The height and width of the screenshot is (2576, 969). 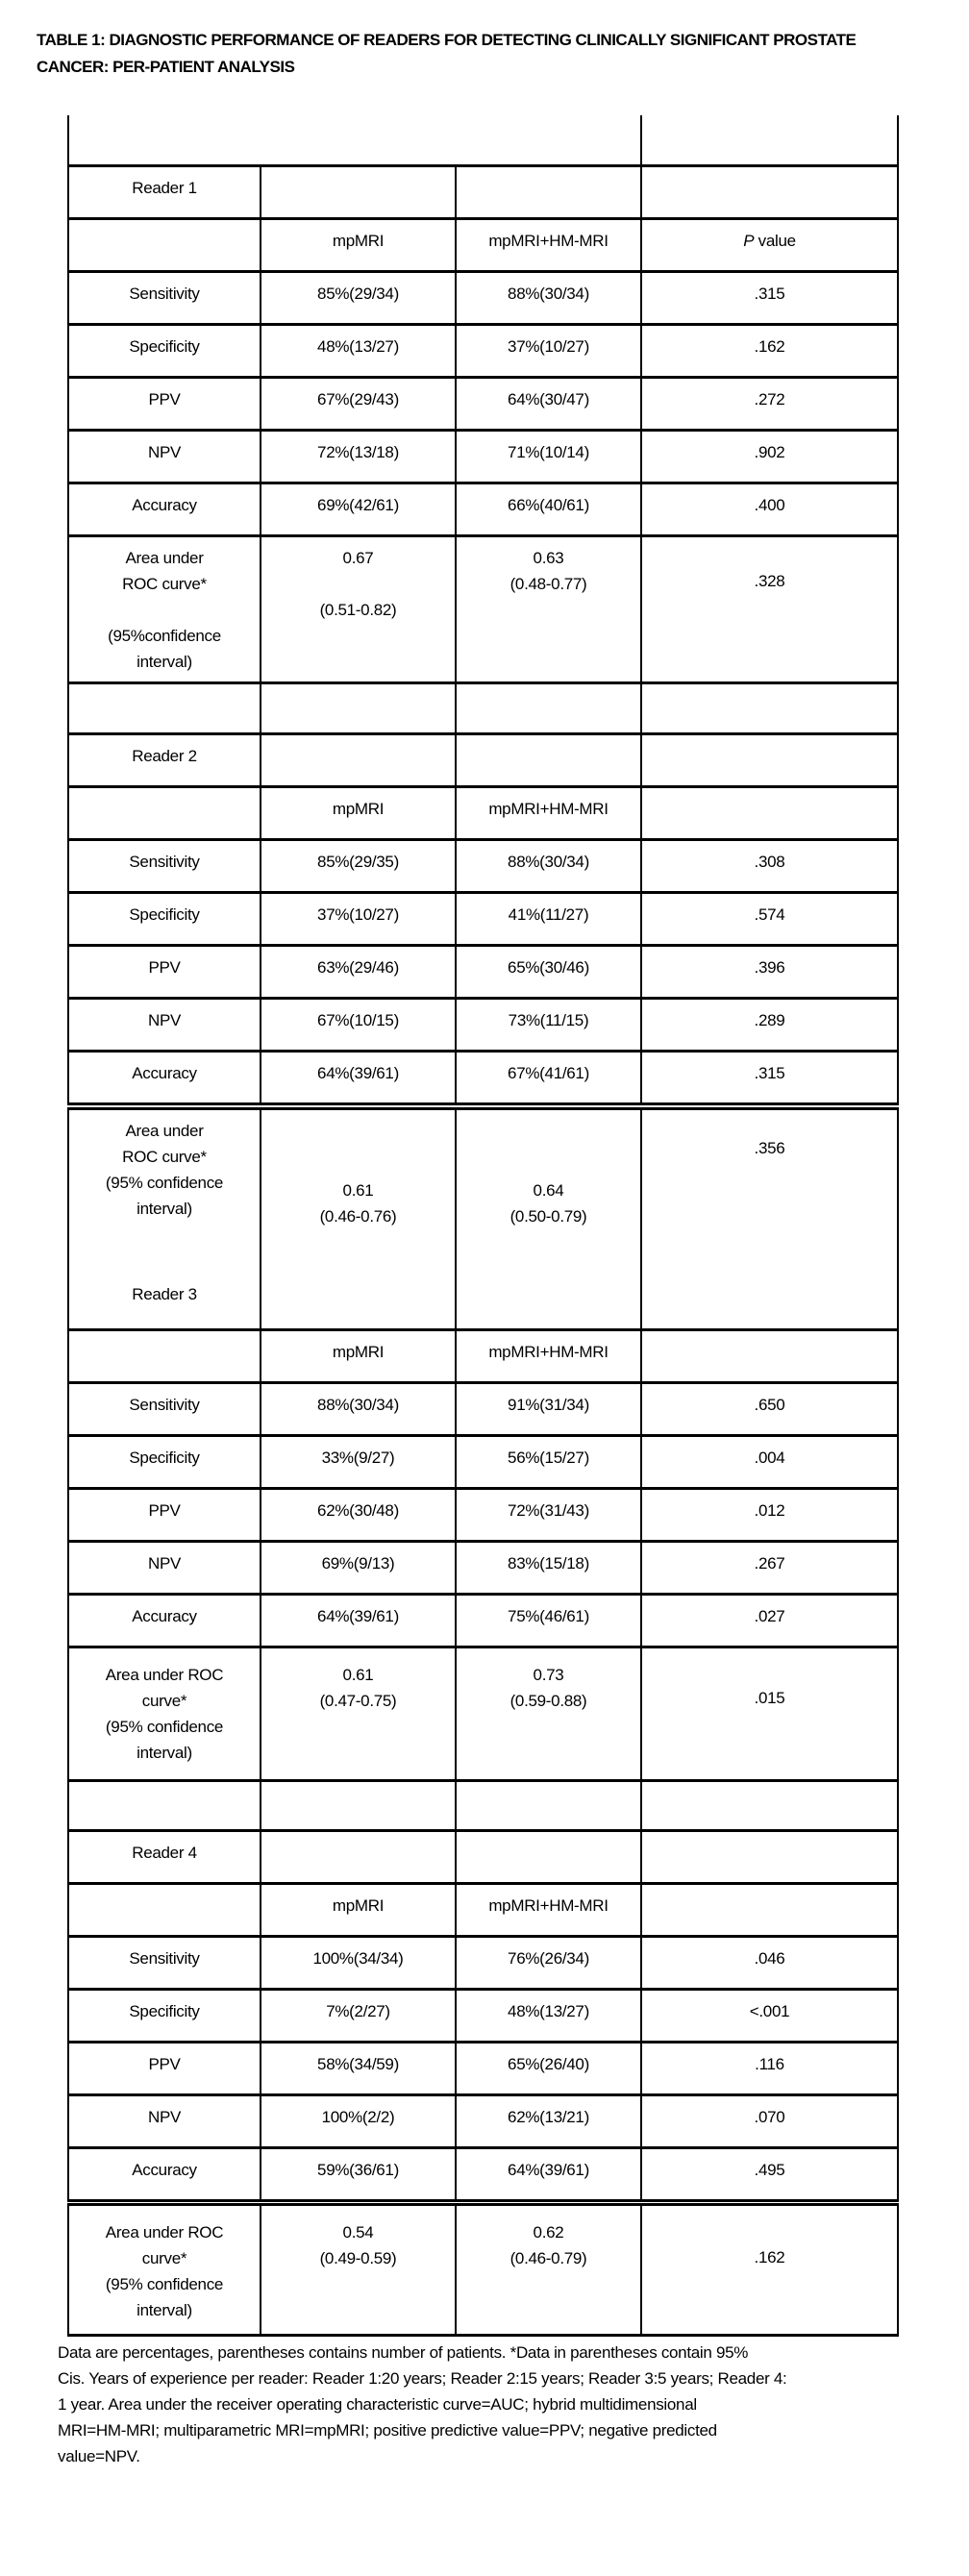 What do you see at coordinates (358, 244) in the screenshot?
I see `col-header-mpmri: mpMRI` at bounding box center [358, 244].